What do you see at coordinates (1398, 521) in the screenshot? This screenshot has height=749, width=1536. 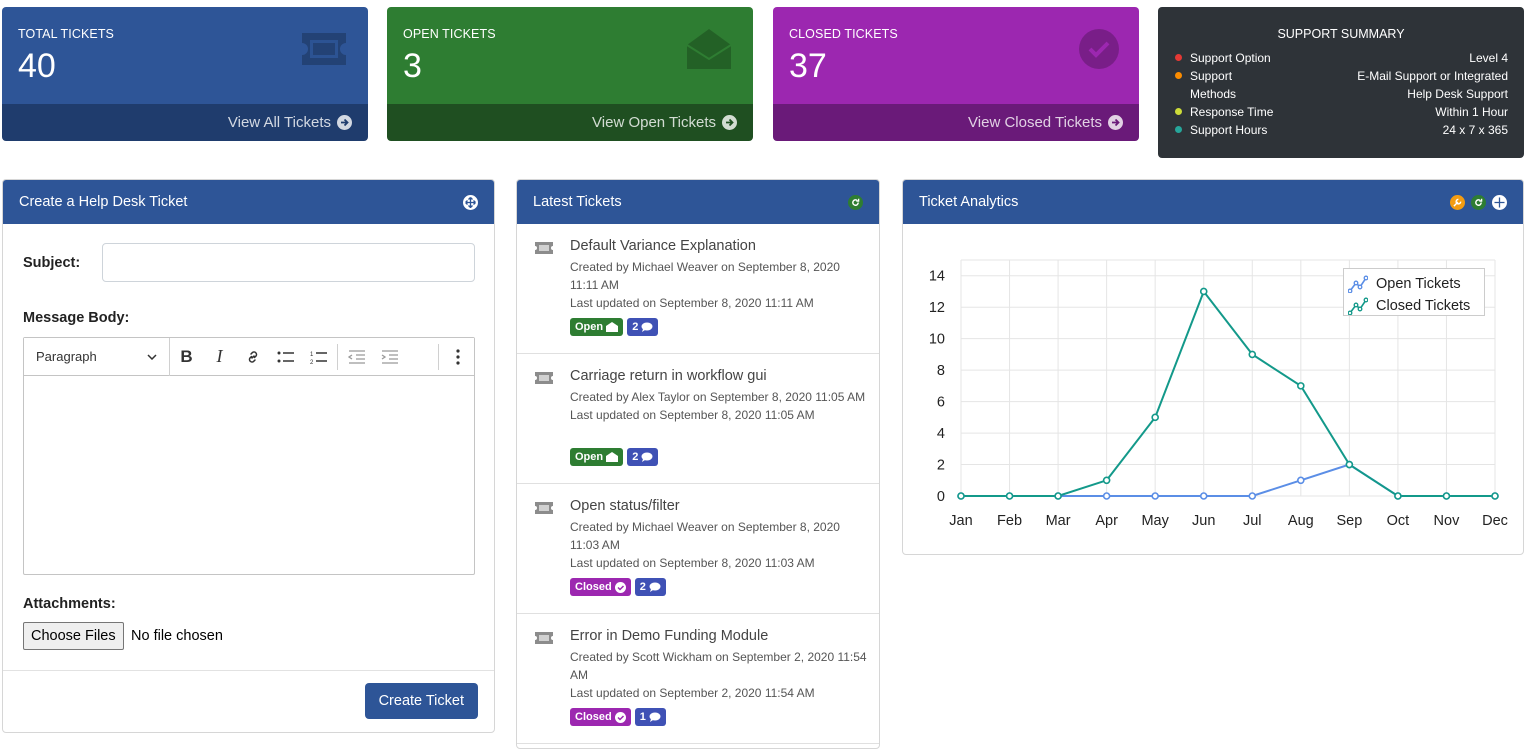 I see `x-tick-label: Oct` at bounding box center [1398, 521].